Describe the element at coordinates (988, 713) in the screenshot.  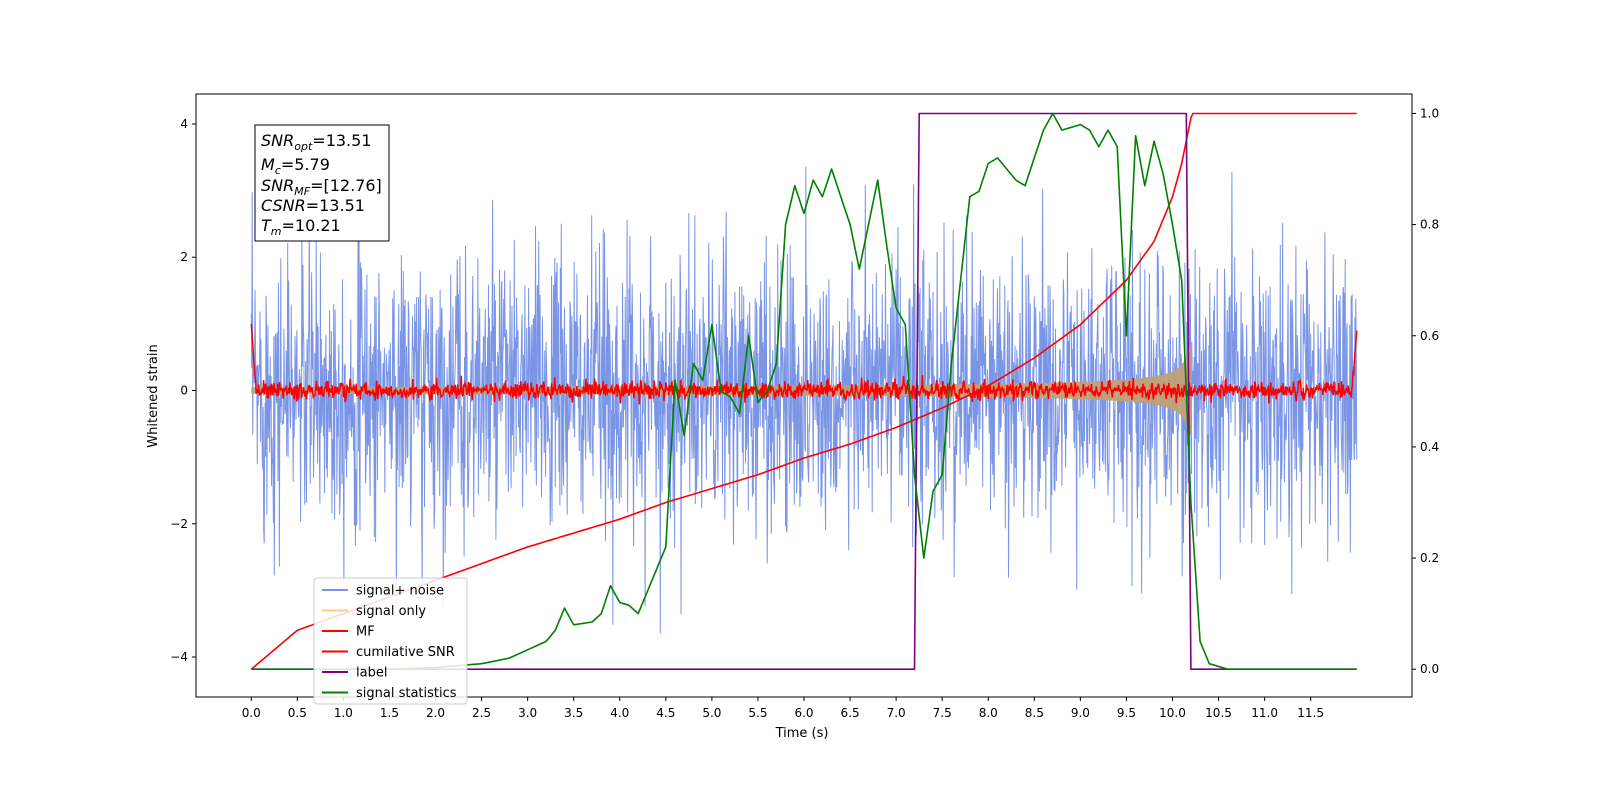
I see `x-tick-label: 8.0` at that location.